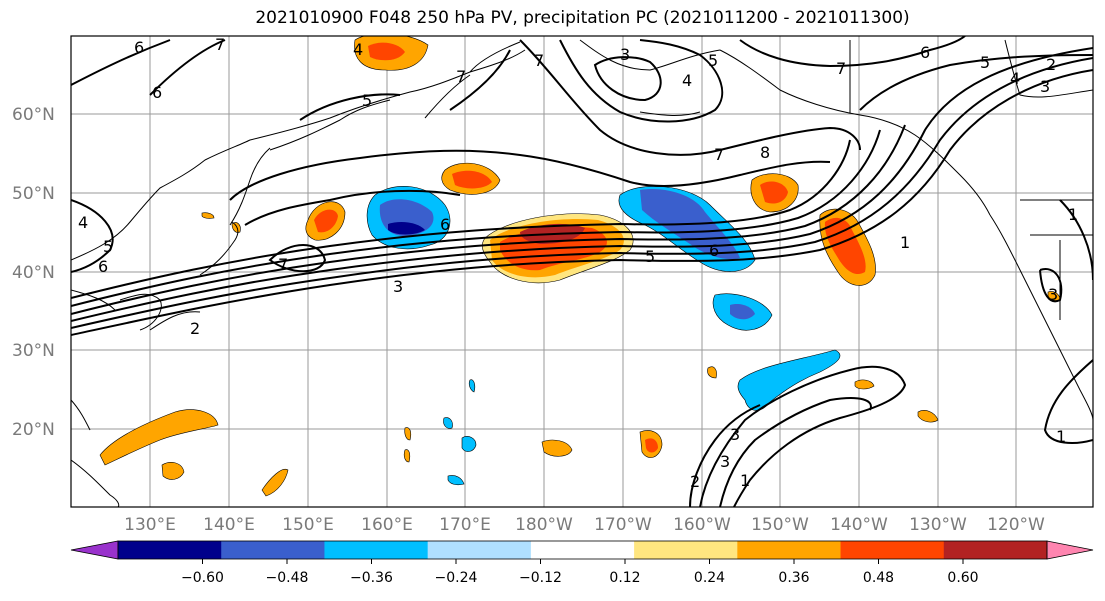 The image size is (1105, 601). Describe the element at coordinates (624, 578) in the screenshot. I see `colorbar-tick-label: 0.12` at that location.